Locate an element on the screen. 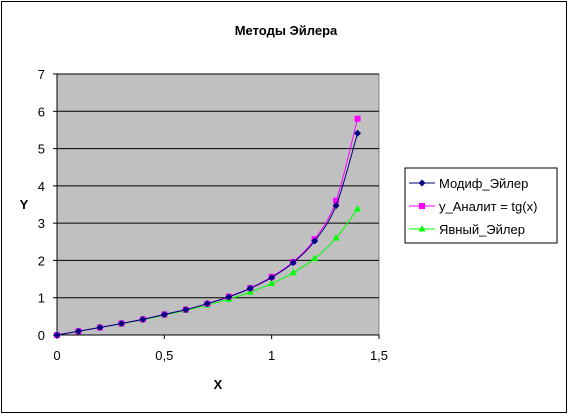 The image size is (570, 416). legend-item-1: Модиф_Эйлер is located at coordinates (468, 183).